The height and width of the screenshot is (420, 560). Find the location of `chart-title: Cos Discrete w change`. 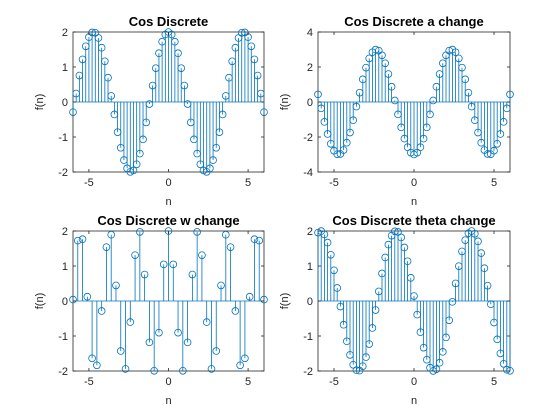

chart-title: Cos Discrete w change is located at coordinates (168, 220).